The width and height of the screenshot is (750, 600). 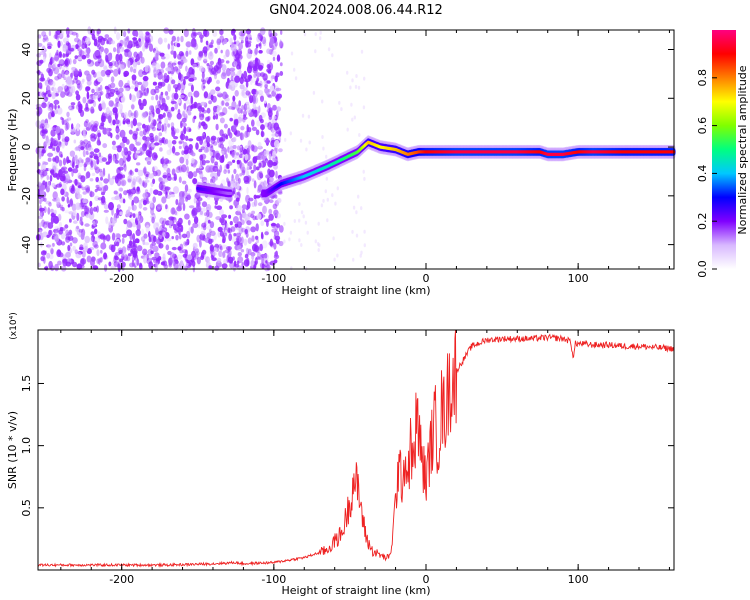 What do you see at coordinates (12, 450) in the screenshot?
I see `snr-ylabel: SNR (10 * v/v)` at bounding box center [12, 450].